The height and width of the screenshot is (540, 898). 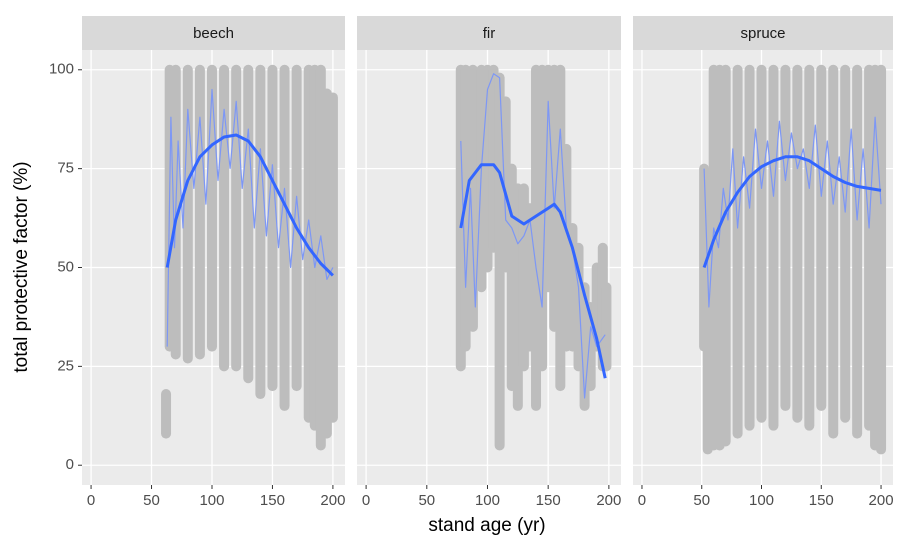 What do you see at coordinates (21, 266) in the screenshot?
I see `y-axis-title: total protective factor (%)` at bounding box center [21, 266].